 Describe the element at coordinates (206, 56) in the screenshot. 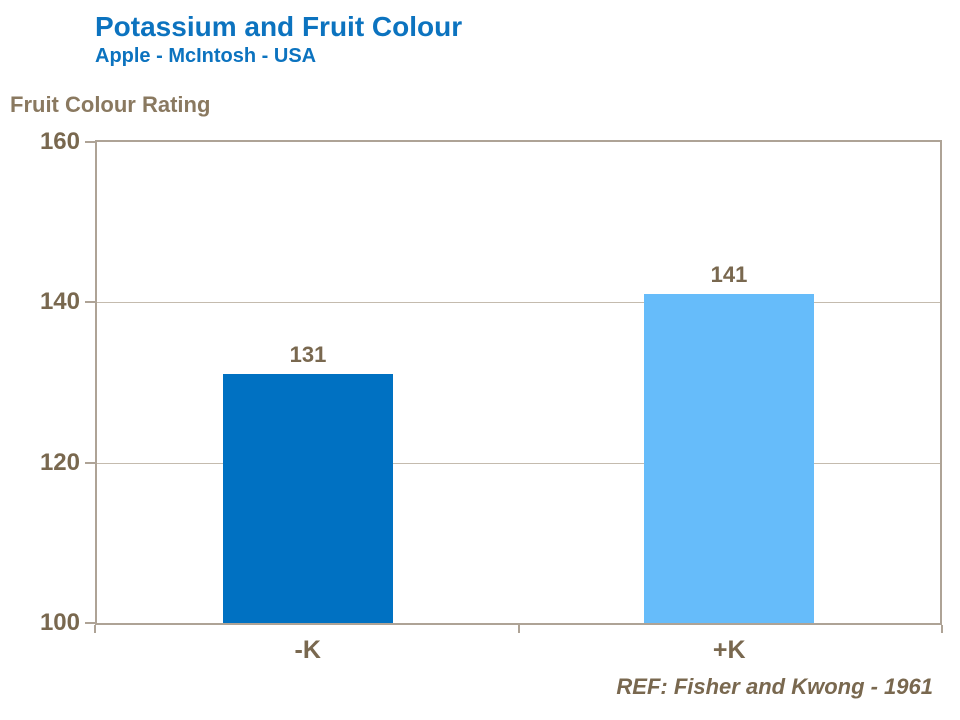

I see `page-subtitle: Apple - McIntosh - USA` at that location.